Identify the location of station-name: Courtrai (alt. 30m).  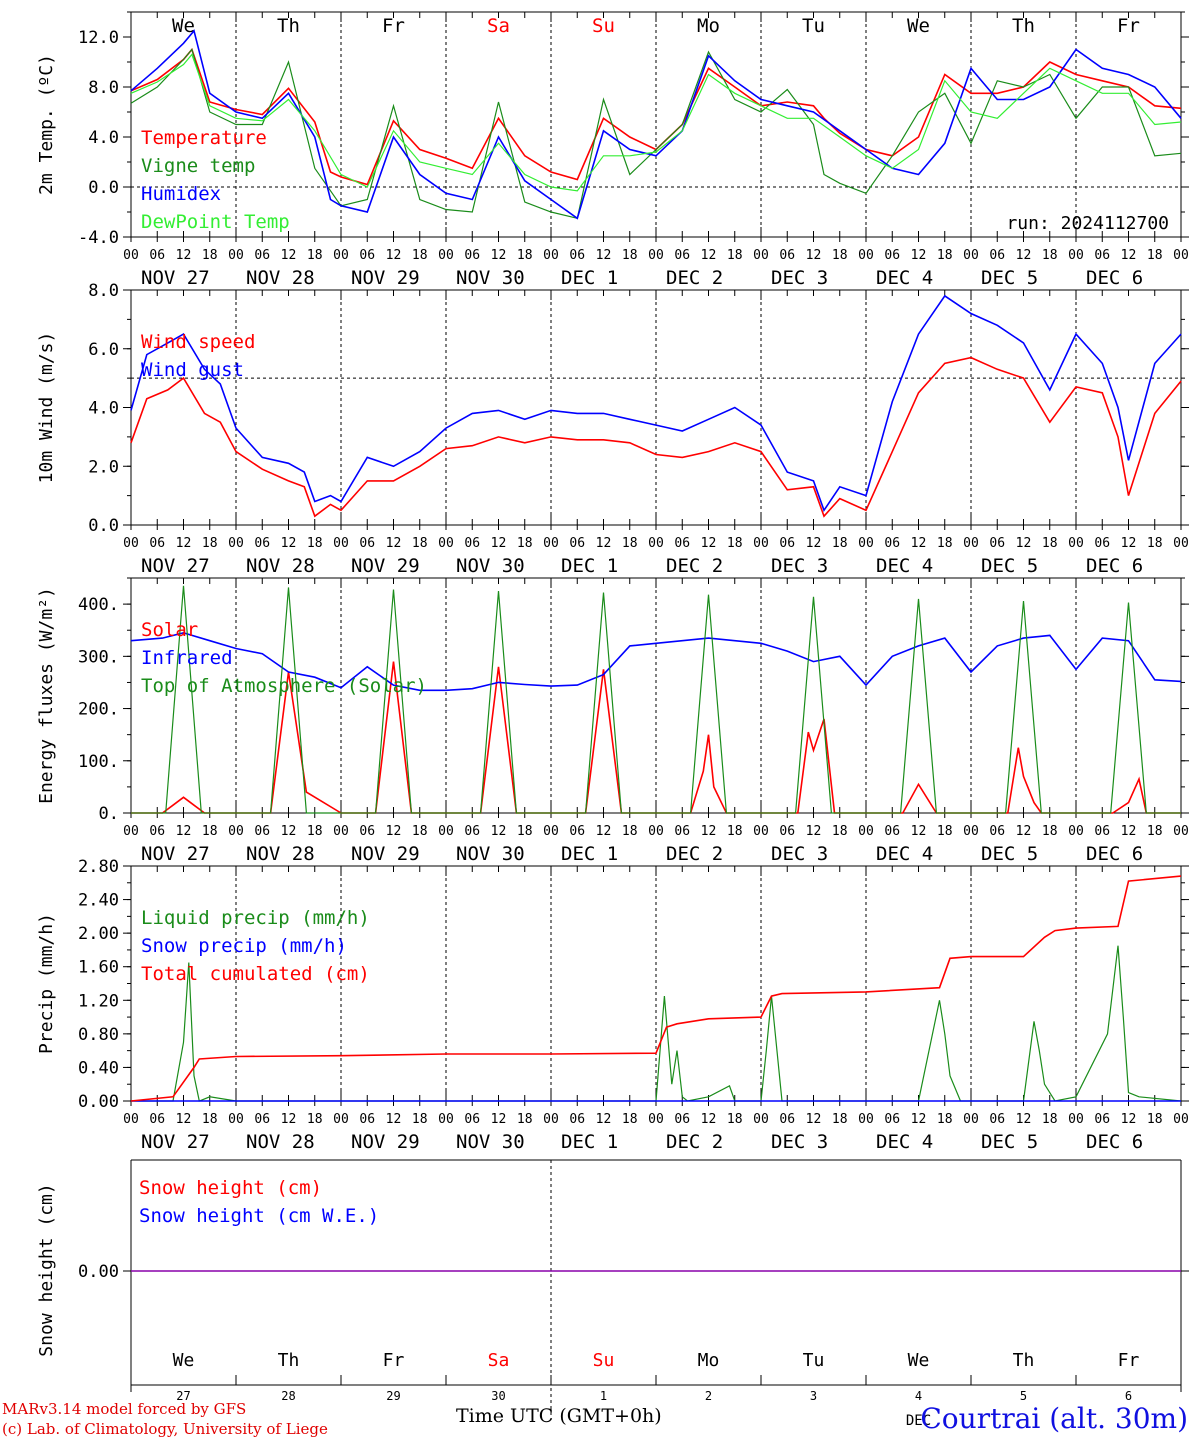
(1054, 1418).